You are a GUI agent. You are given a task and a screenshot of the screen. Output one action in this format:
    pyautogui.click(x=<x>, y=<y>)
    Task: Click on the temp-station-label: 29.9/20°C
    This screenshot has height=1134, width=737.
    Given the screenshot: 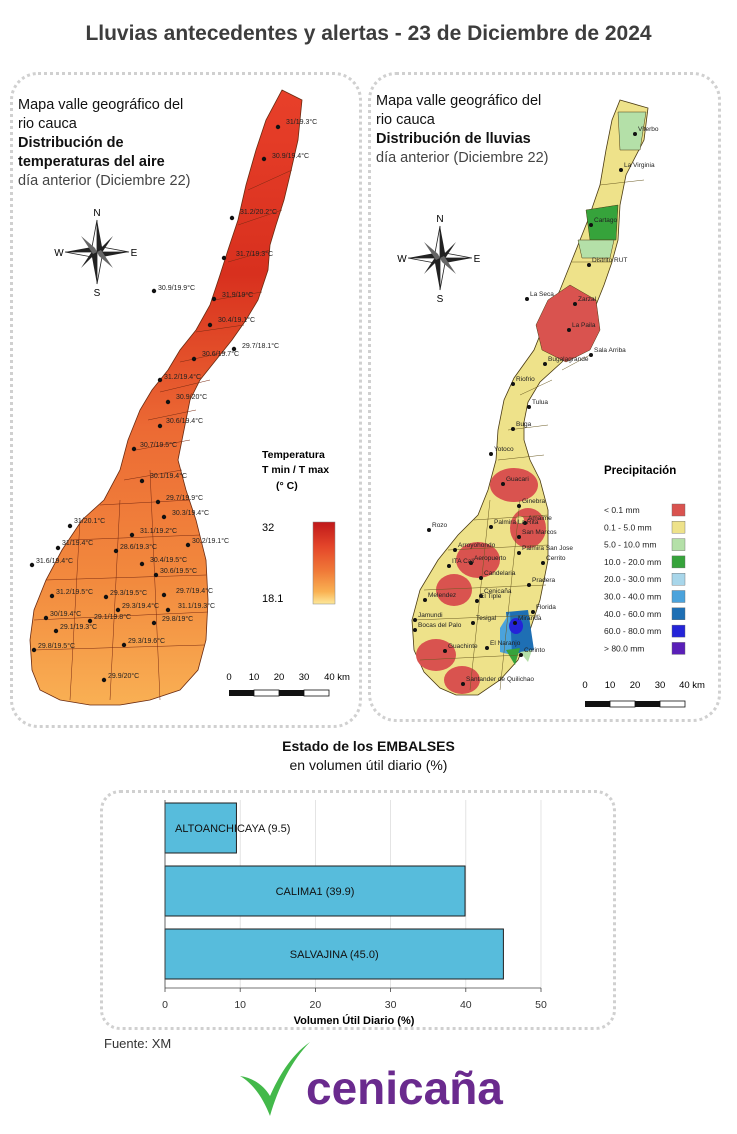 What is the action you would take?
    pyautogui.click(x=123, y=676)
    